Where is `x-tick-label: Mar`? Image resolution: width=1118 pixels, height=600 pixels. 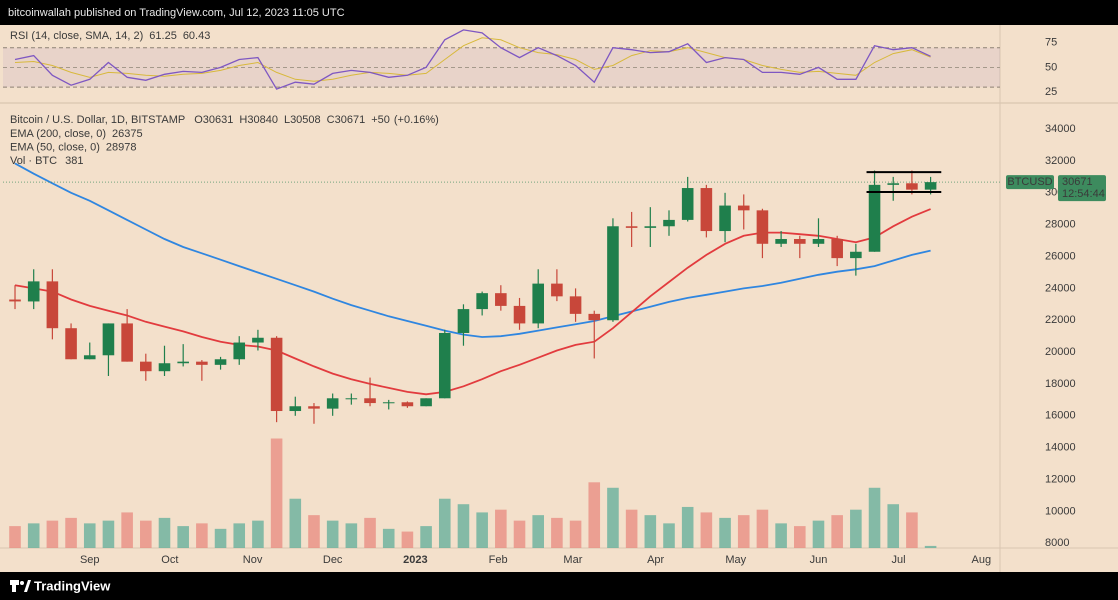
x-tick-label: Mar is located at coordinates (572, 560).